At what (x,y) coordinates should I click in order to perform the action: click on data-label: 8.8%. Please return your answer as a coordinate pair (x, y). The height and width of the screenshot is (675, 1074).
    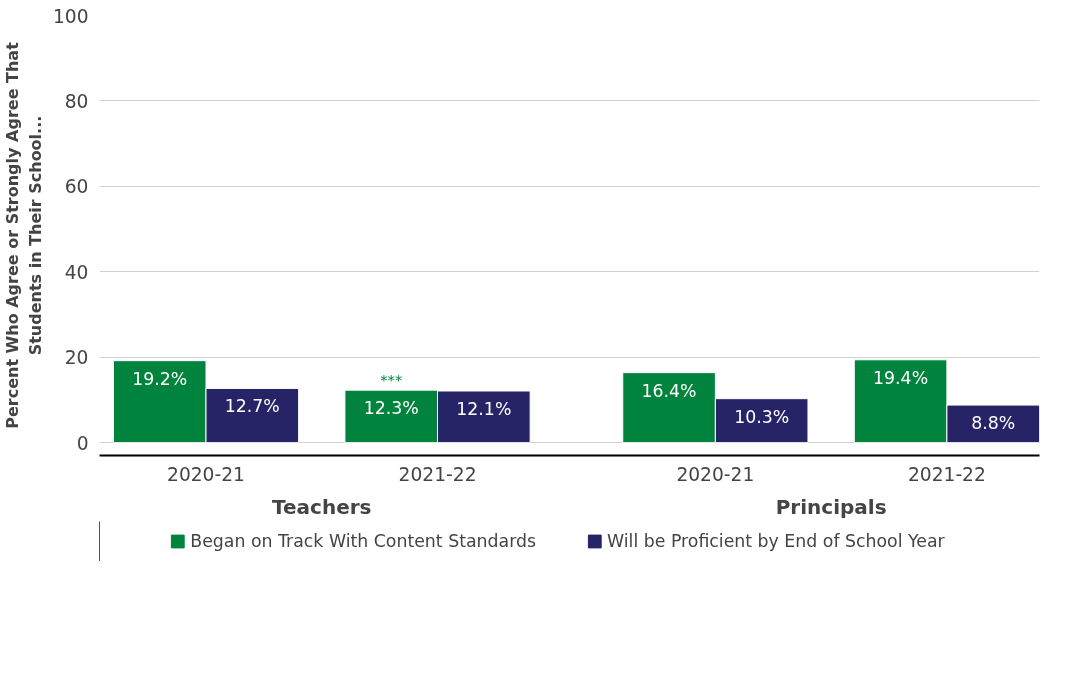
    Looking at the image, I should click on (993, 423).